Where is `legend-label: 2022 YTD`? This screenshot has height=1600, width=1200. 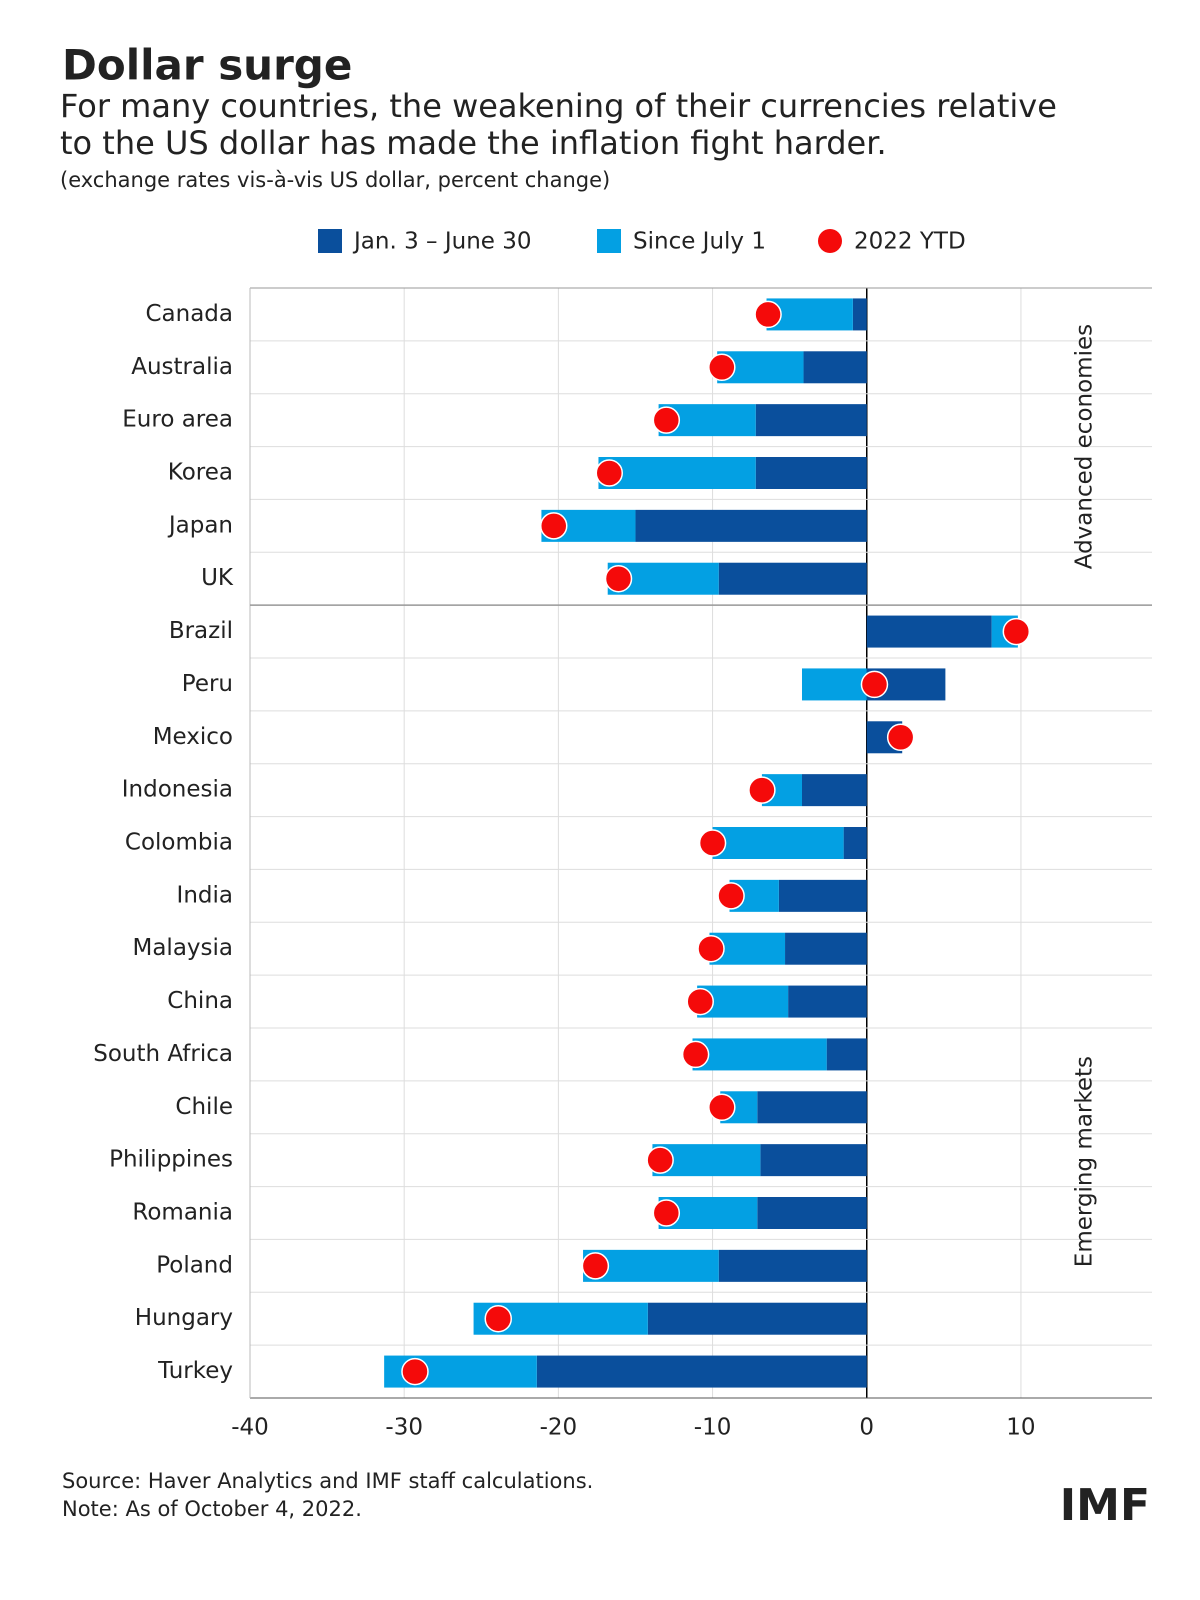 legend-label: 2022 YTD is located at coordinates (910, 242).